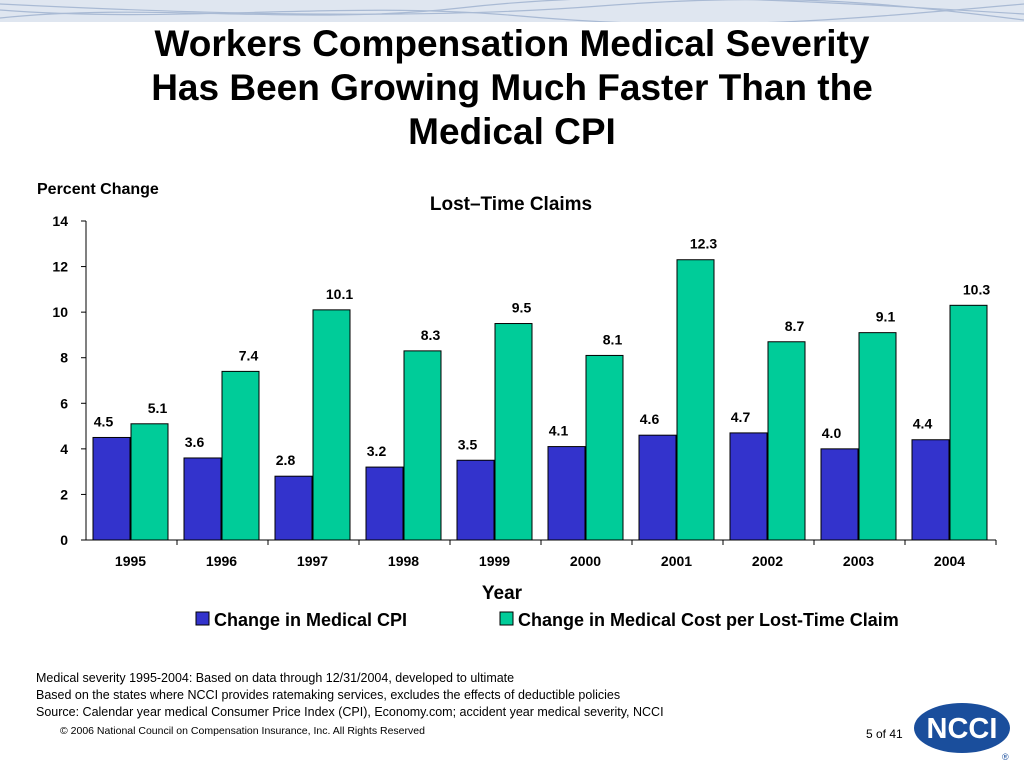 This screenshot has width=1024, height=768. I want to click on x-tick-label: 2002, so click(767, 561).